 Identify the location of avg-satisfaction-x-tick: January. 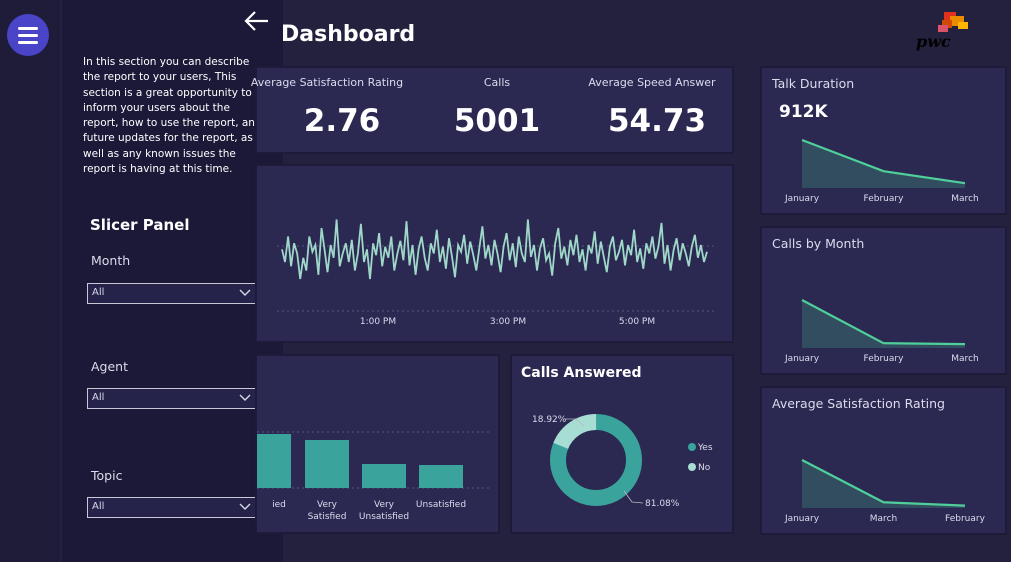
(802, 519).